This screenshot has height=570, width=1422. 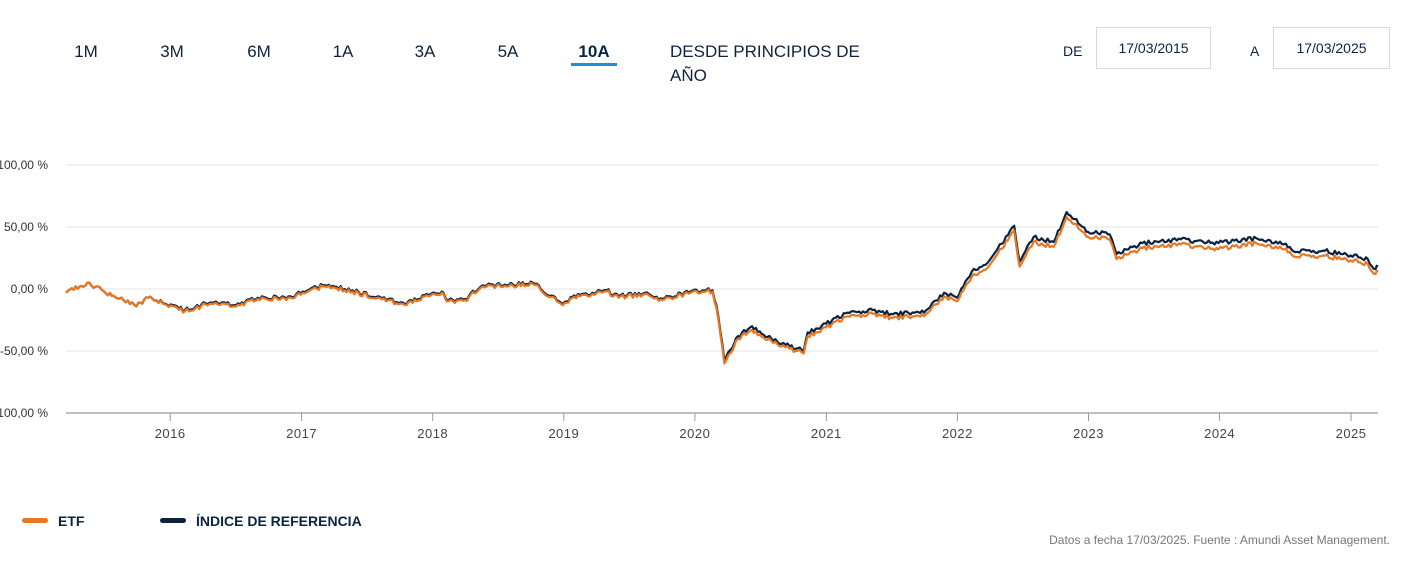 What do you see at coordinates (343, 51) in the screenshot?
I see `range-button-1a: 1A` at bounding box center [343, 51].